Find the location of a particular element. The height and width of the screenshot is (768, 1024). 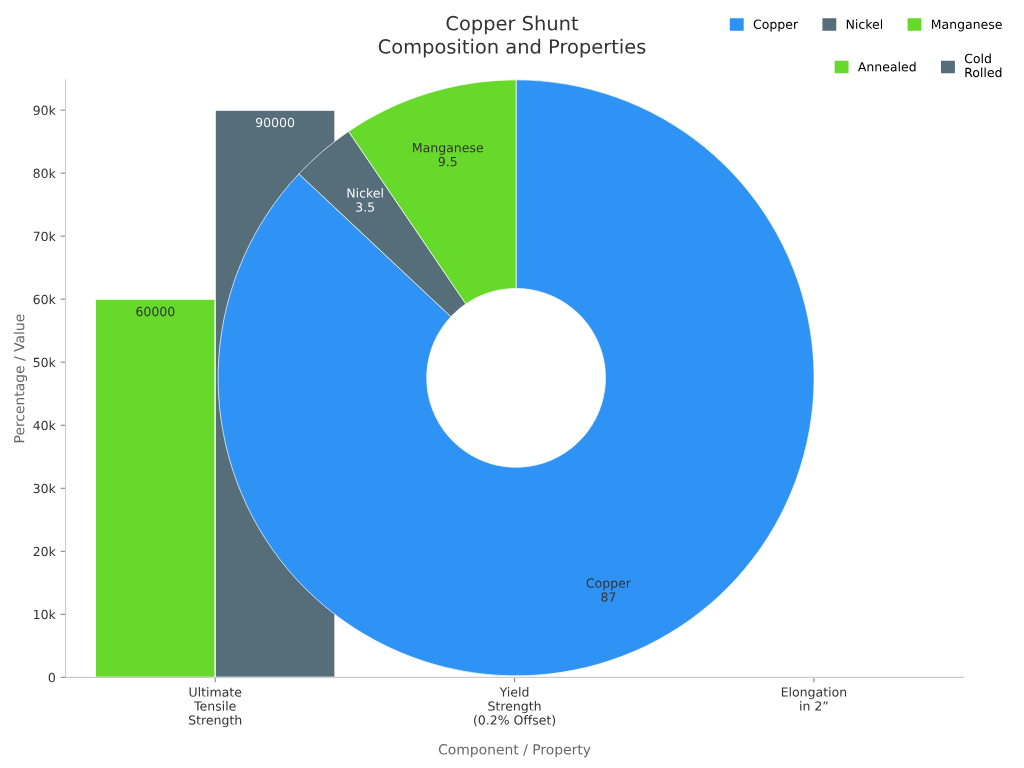

y-tick-label: 80k is located at coordinates (44, 173).